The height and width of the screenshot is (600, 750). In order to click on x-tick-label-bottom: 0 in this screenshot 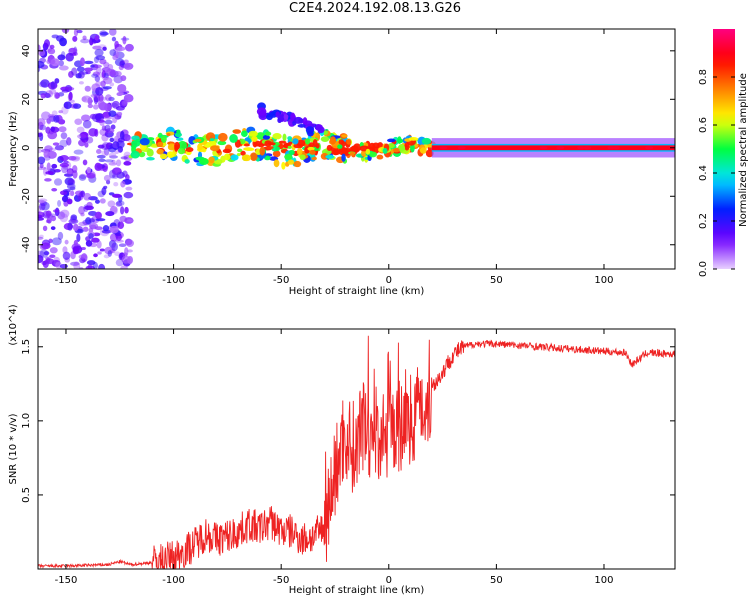, I will do `click(389, 580)`.